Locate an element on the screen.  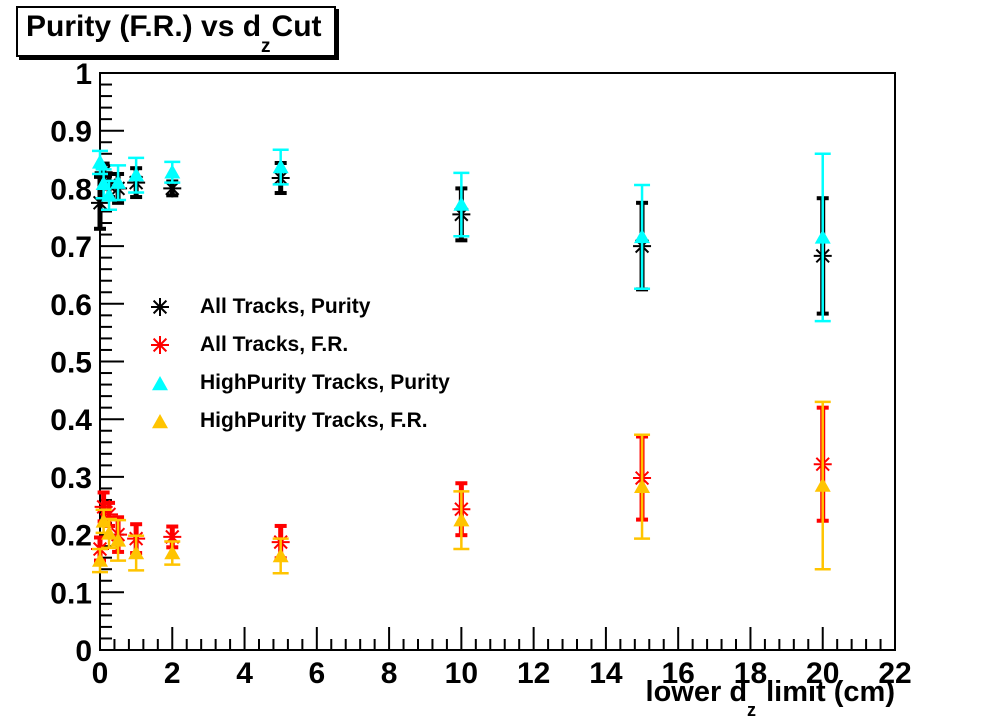
legend-label: HighPurity Tracks, Purity is located at coordinates (325, 382).